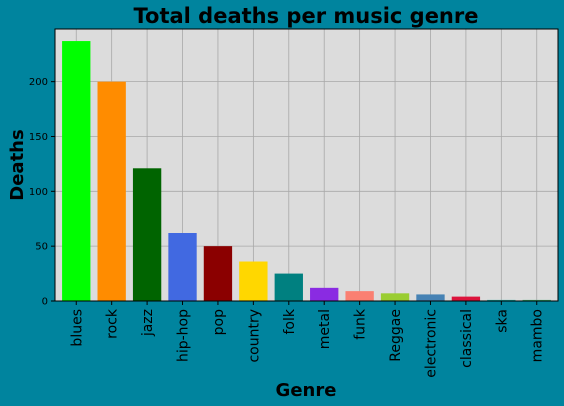  I want to click on bar-ska, so click(501, 300).